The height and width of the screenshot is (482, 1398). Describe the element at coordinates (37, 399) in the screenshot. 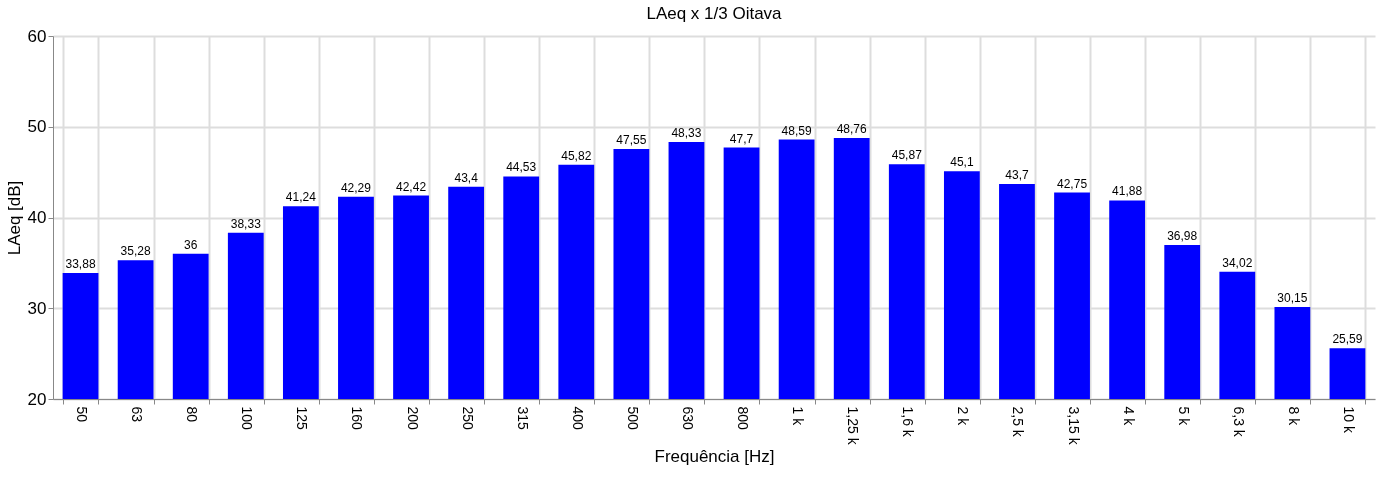

I see `y-tick-label: 20` at that location.